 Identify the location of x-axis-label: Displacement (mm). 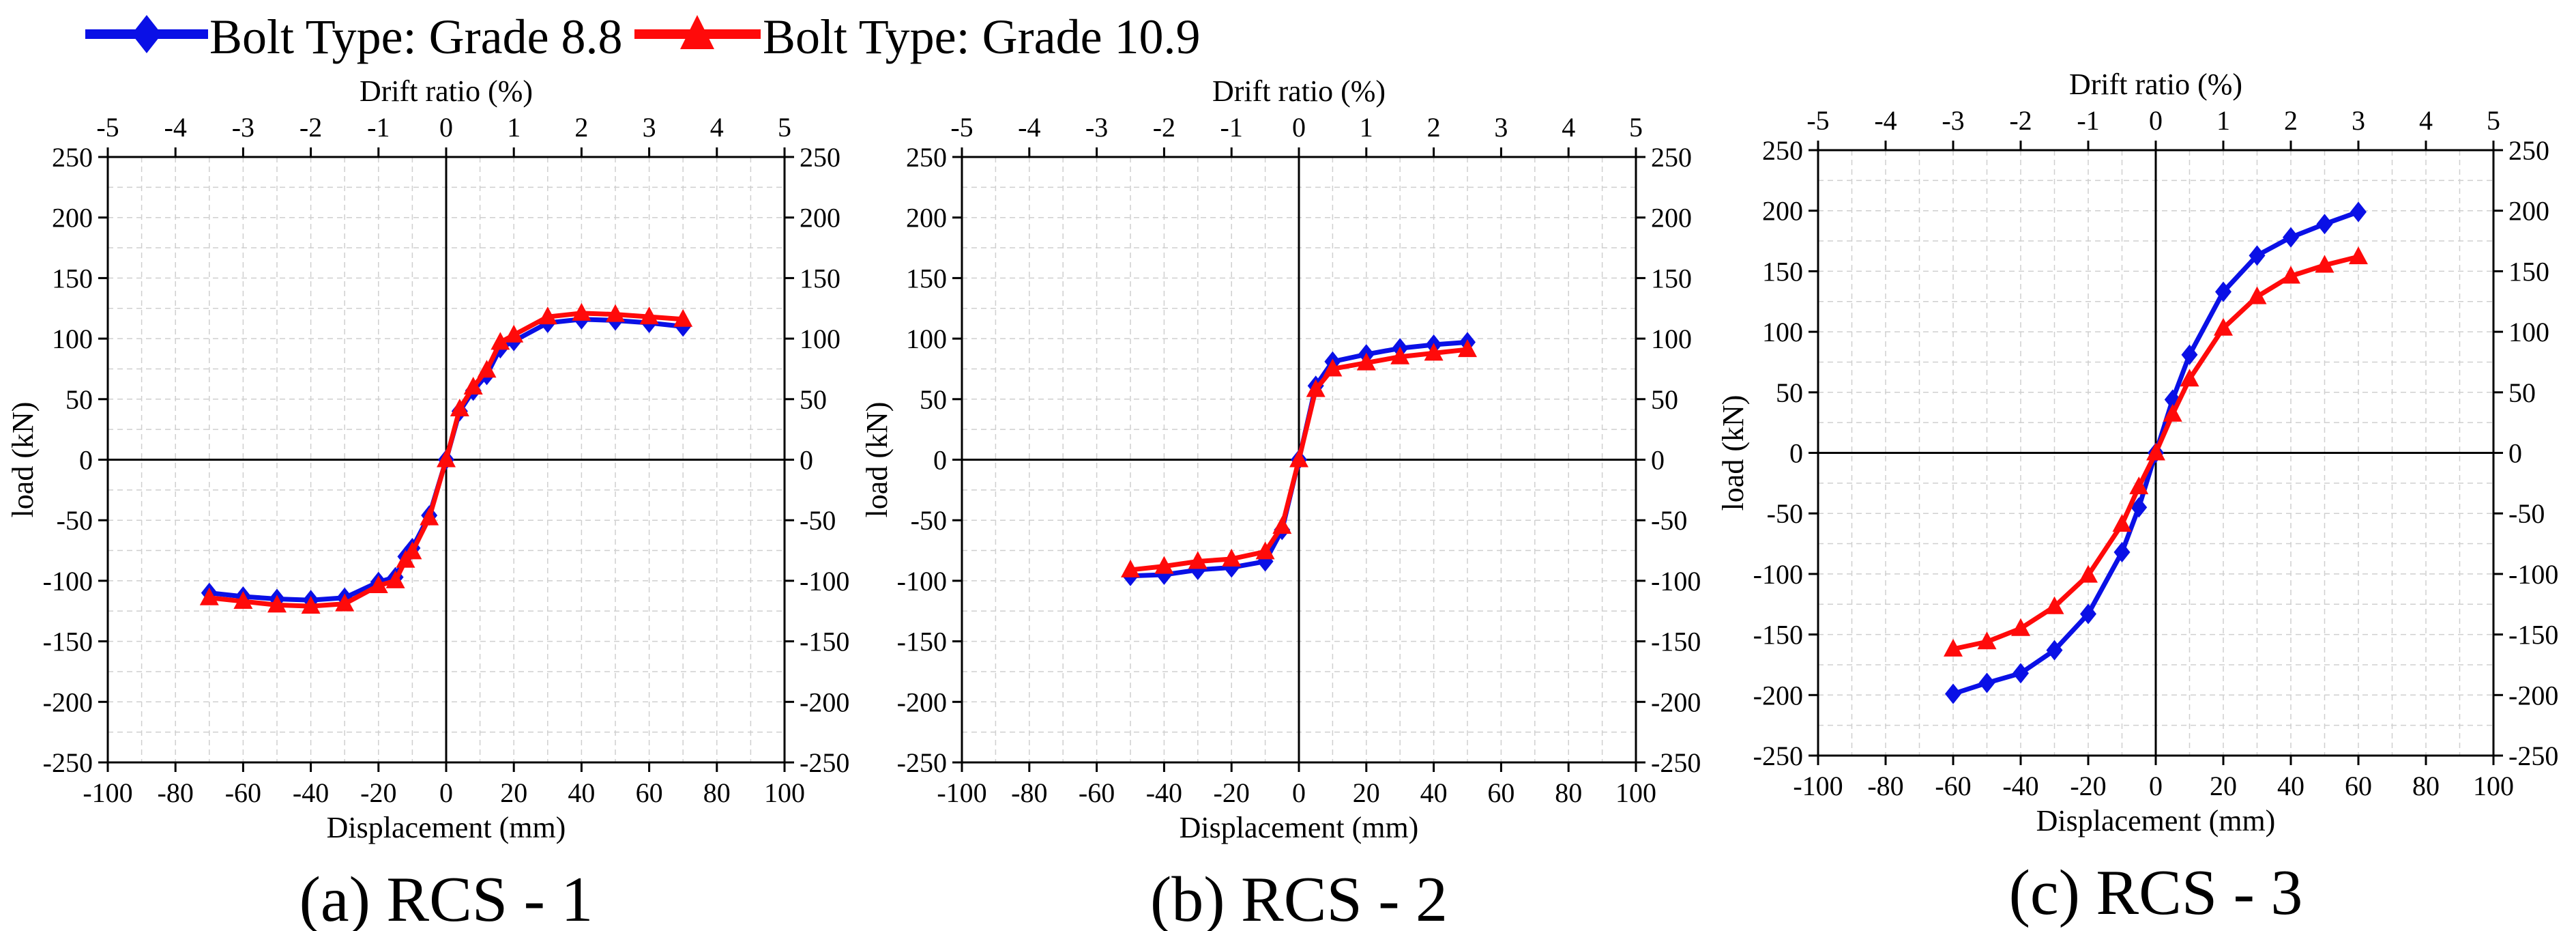
(446, 827).